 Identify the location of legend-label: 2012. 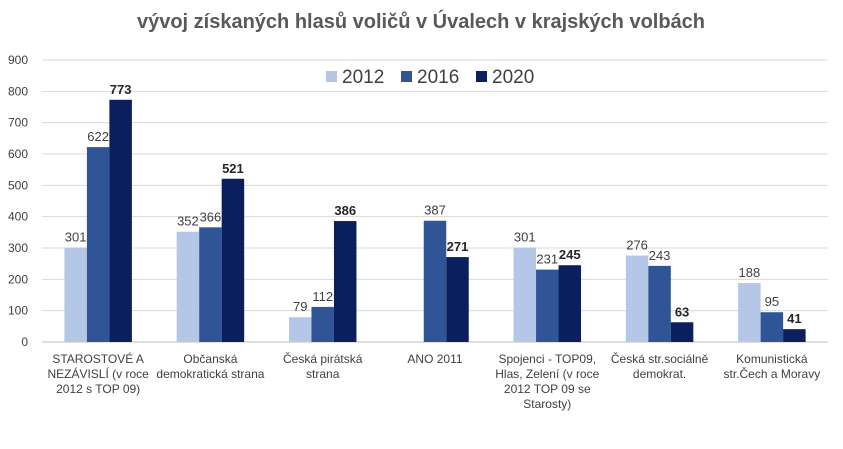
(363, 77).